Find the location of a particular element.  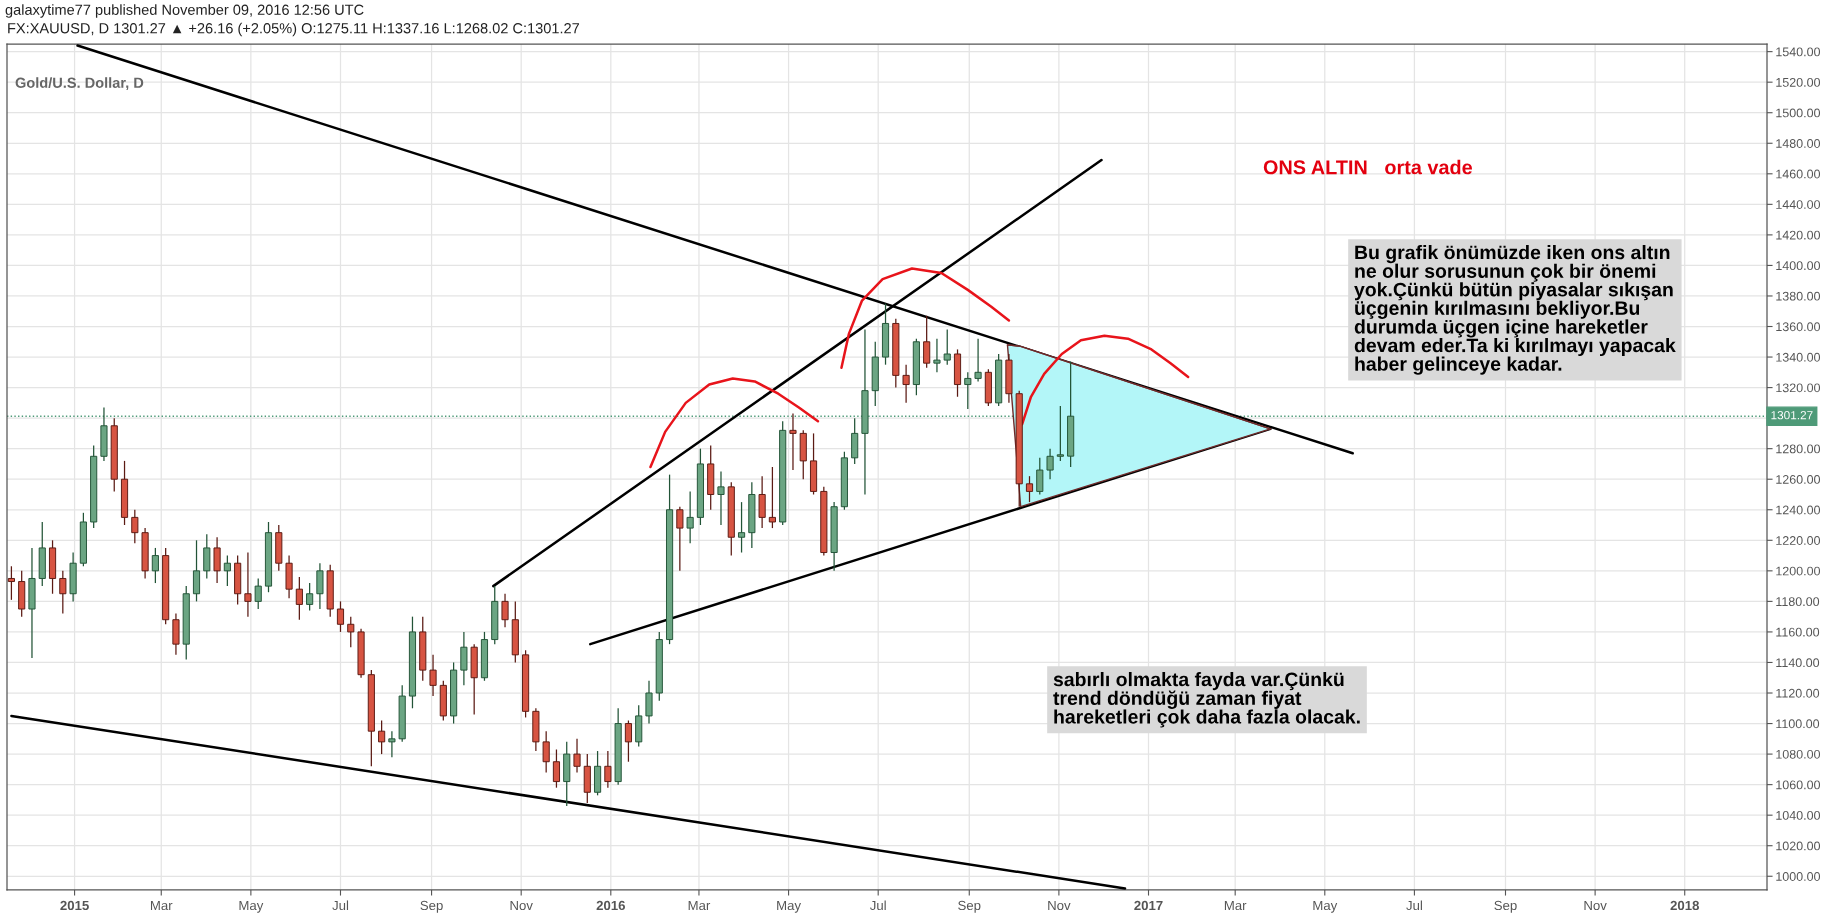

chart-title: FX:XAUUSD, D 1301.27 ▲ +26.16 (+2.05%) O:1275.11 H:1337.16 L:1268.02 C:1301.27 is located at coordinates (294, 29).